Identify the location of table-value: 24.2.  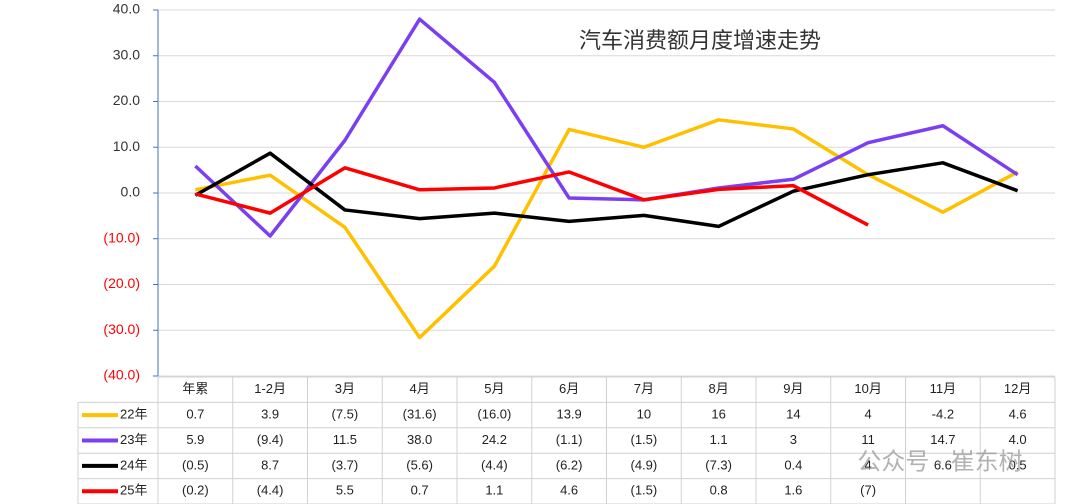
(494, 439).